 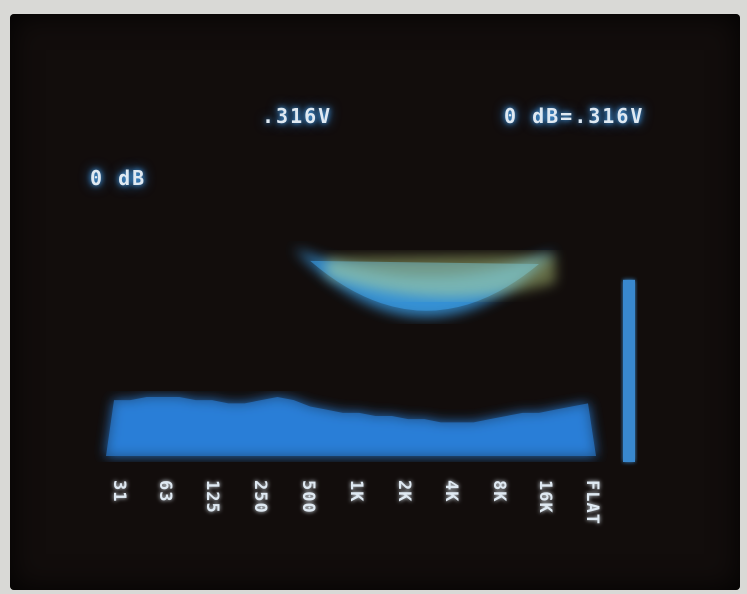 I want to click on tick-labels: 31 63 125 250 500 1K 2K 4K 8K 16K FLAT, so click(x=355, y=502).